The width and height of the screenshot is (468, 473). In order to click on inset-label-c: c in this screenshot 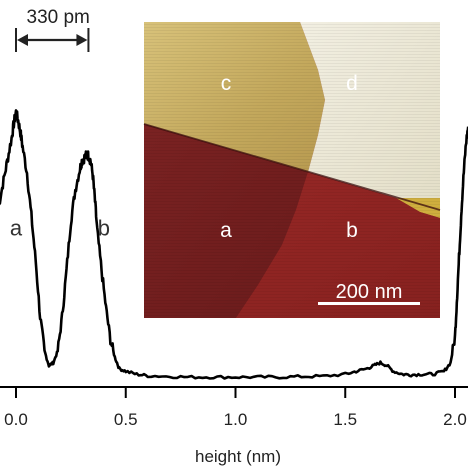, I will do `click(226, 83)`.